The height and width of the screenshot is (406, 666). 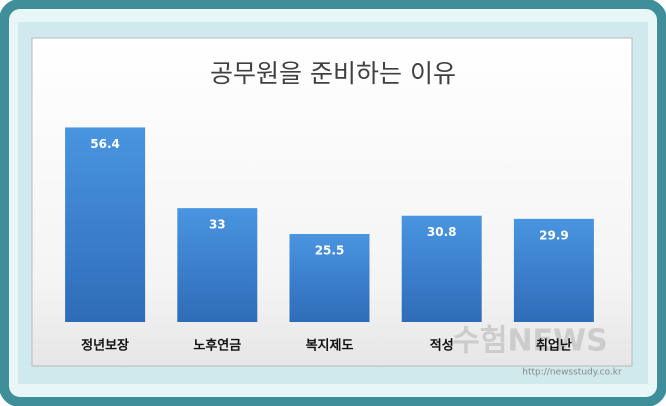 I want to click on value-label: 30.8, so click(x=442, y=232).